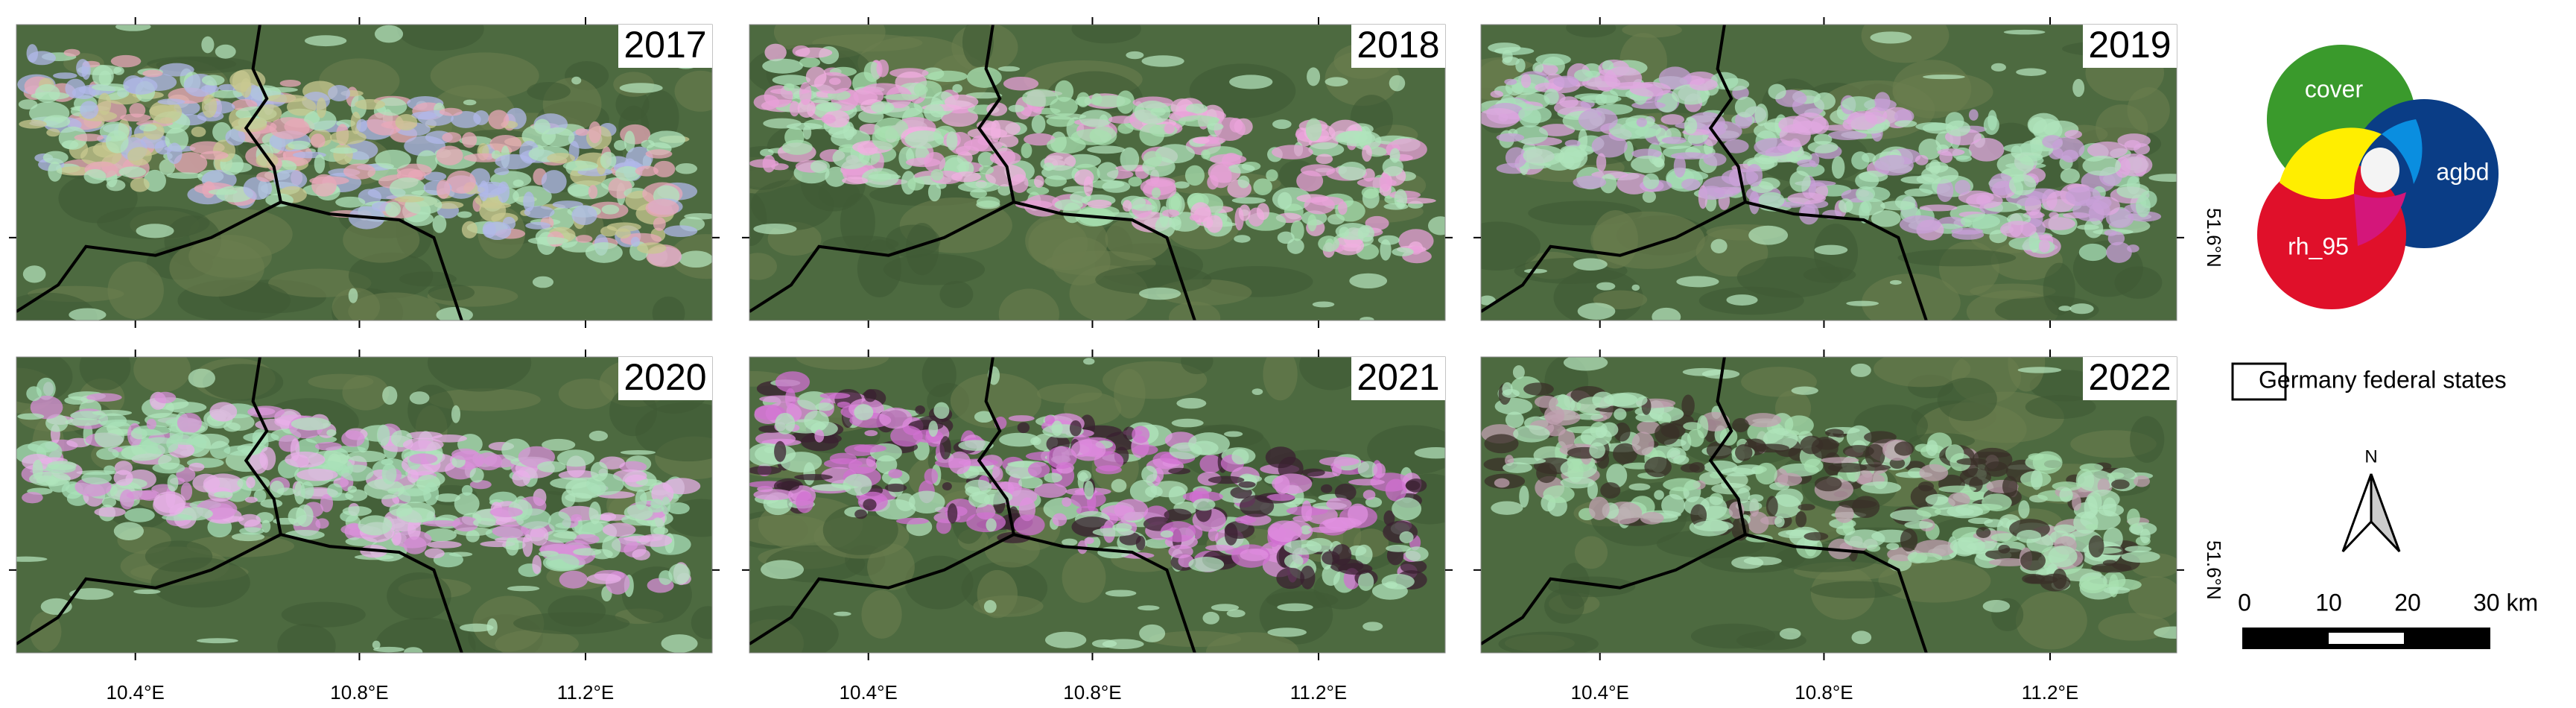  I want to click on boundary-label: Germany federal states, so click(2383, 379).